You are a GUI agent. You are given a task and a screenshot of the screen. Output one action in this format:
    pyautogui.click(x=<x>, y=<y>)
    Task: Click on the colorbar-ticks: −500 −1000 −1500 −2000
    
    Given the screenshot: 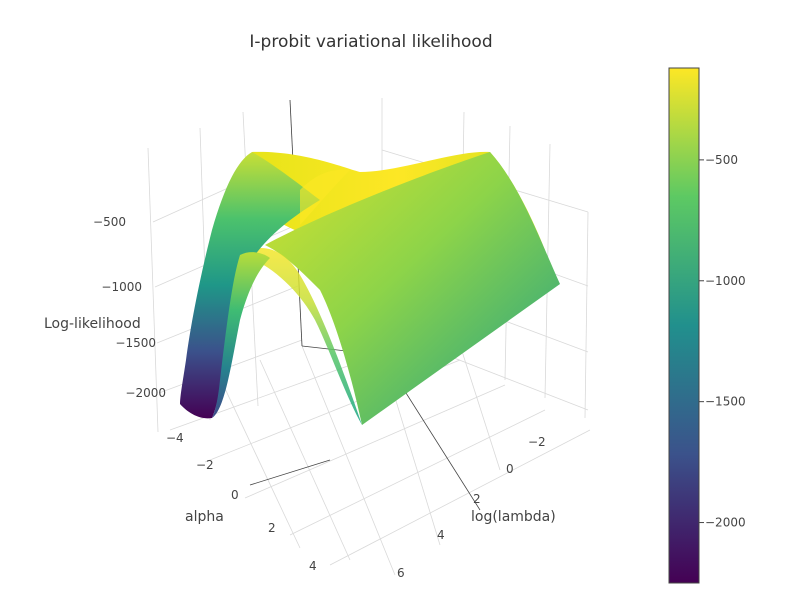 What is the action you would take?
    pyautogui.click(x=722, y=341)
    